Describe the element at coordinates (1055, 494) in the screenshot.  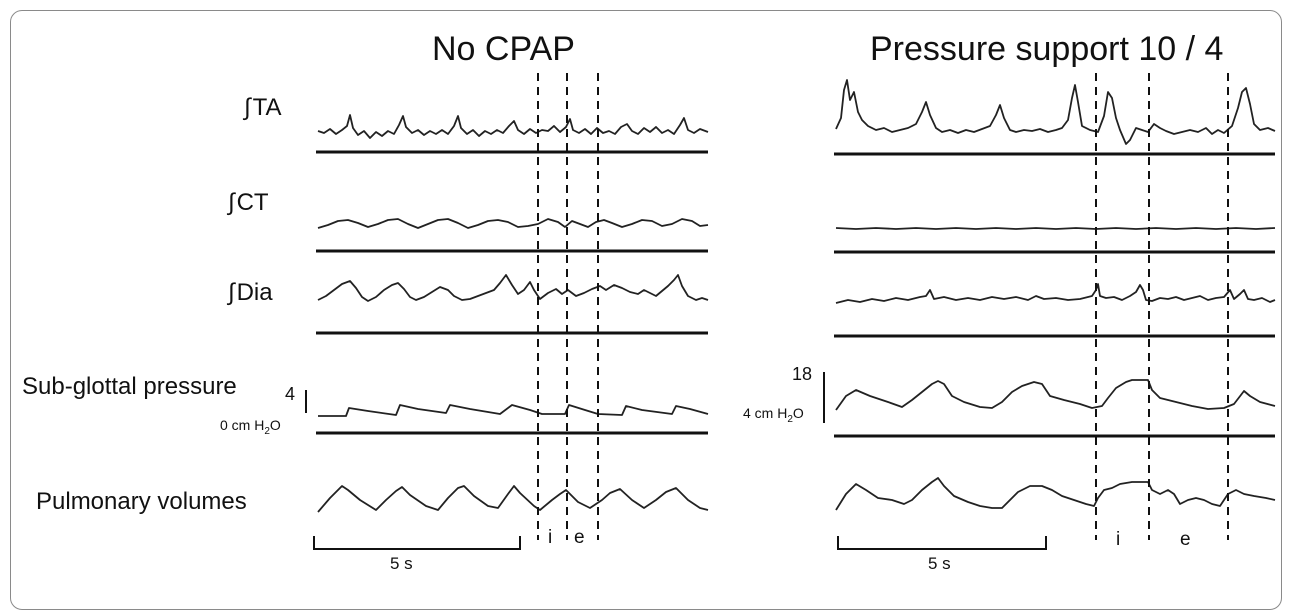
I see `trace-volumes-right` at that location.